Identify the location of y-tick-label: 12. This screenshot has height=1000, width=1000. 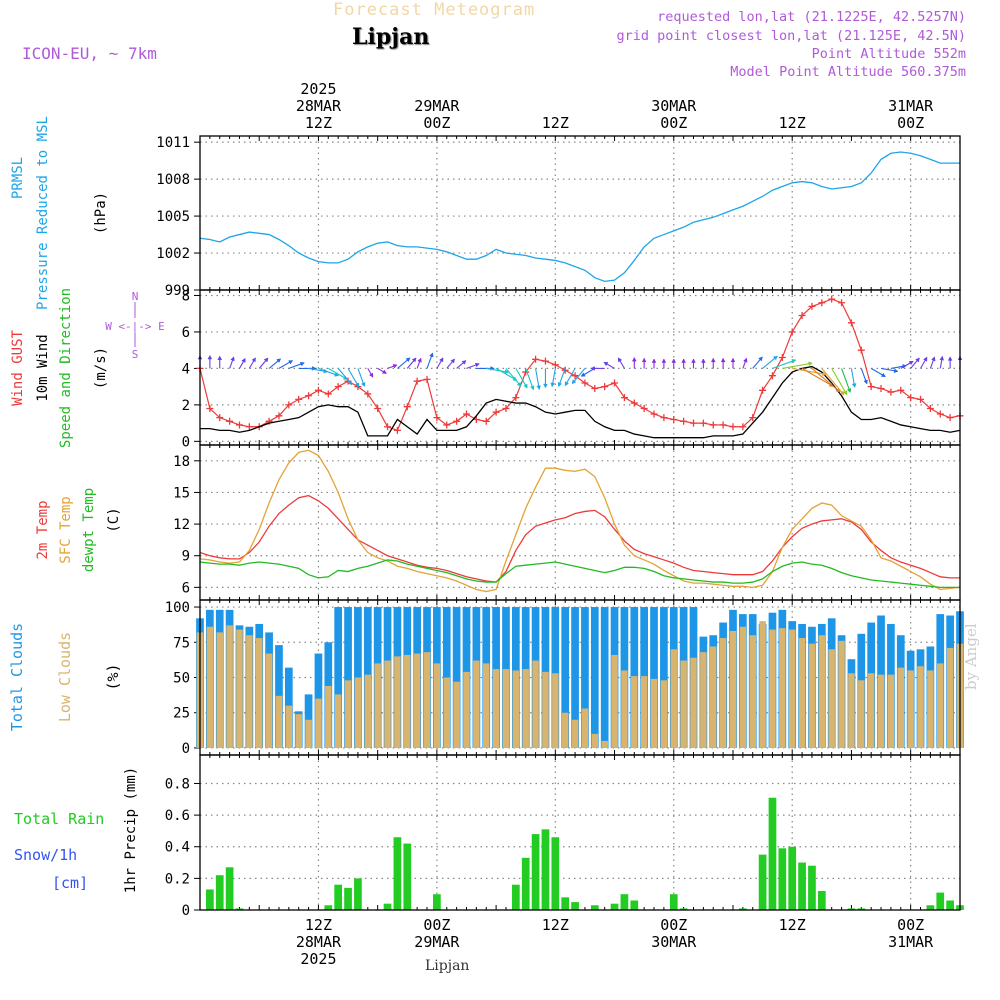
(181, 525).